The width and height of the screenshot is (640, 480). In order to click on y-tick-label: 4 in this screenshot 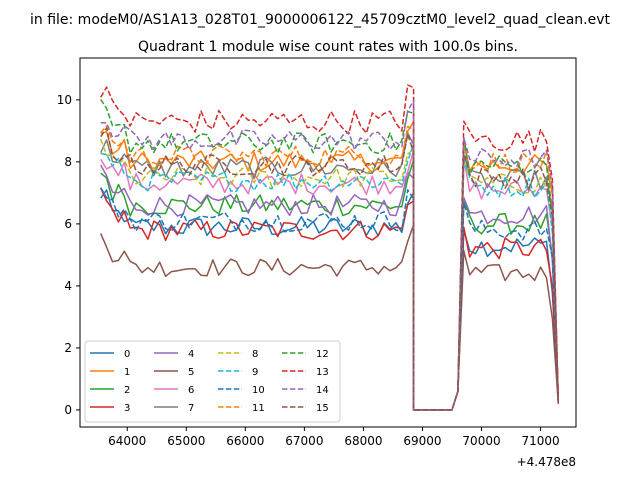, I will do `click(68, 286)`.